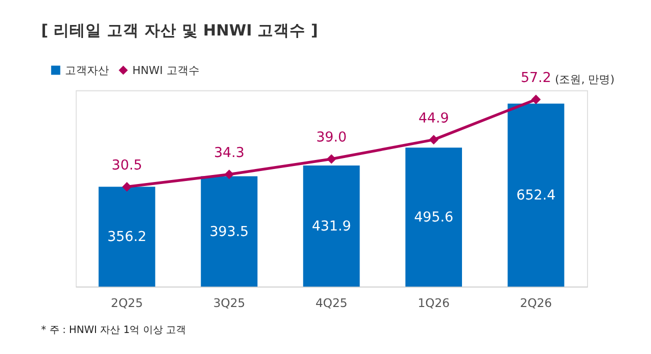 This screenshot has width=651, height=354. I want to click on legend-label: HNWI 고객수, so click(166, 70).